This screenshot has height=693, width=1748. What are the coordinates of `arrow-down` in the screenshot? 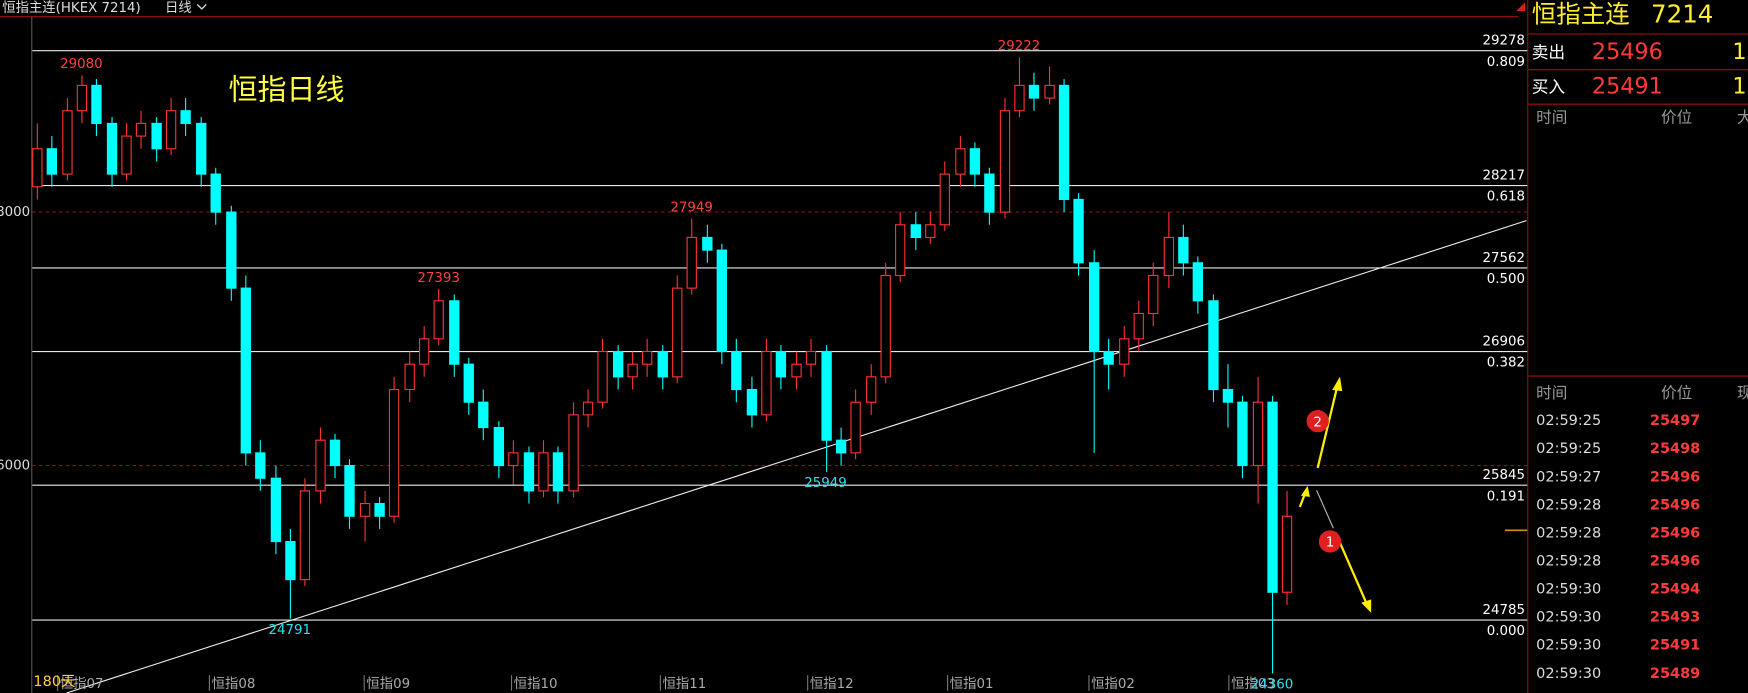 It's located at (1351, 568).